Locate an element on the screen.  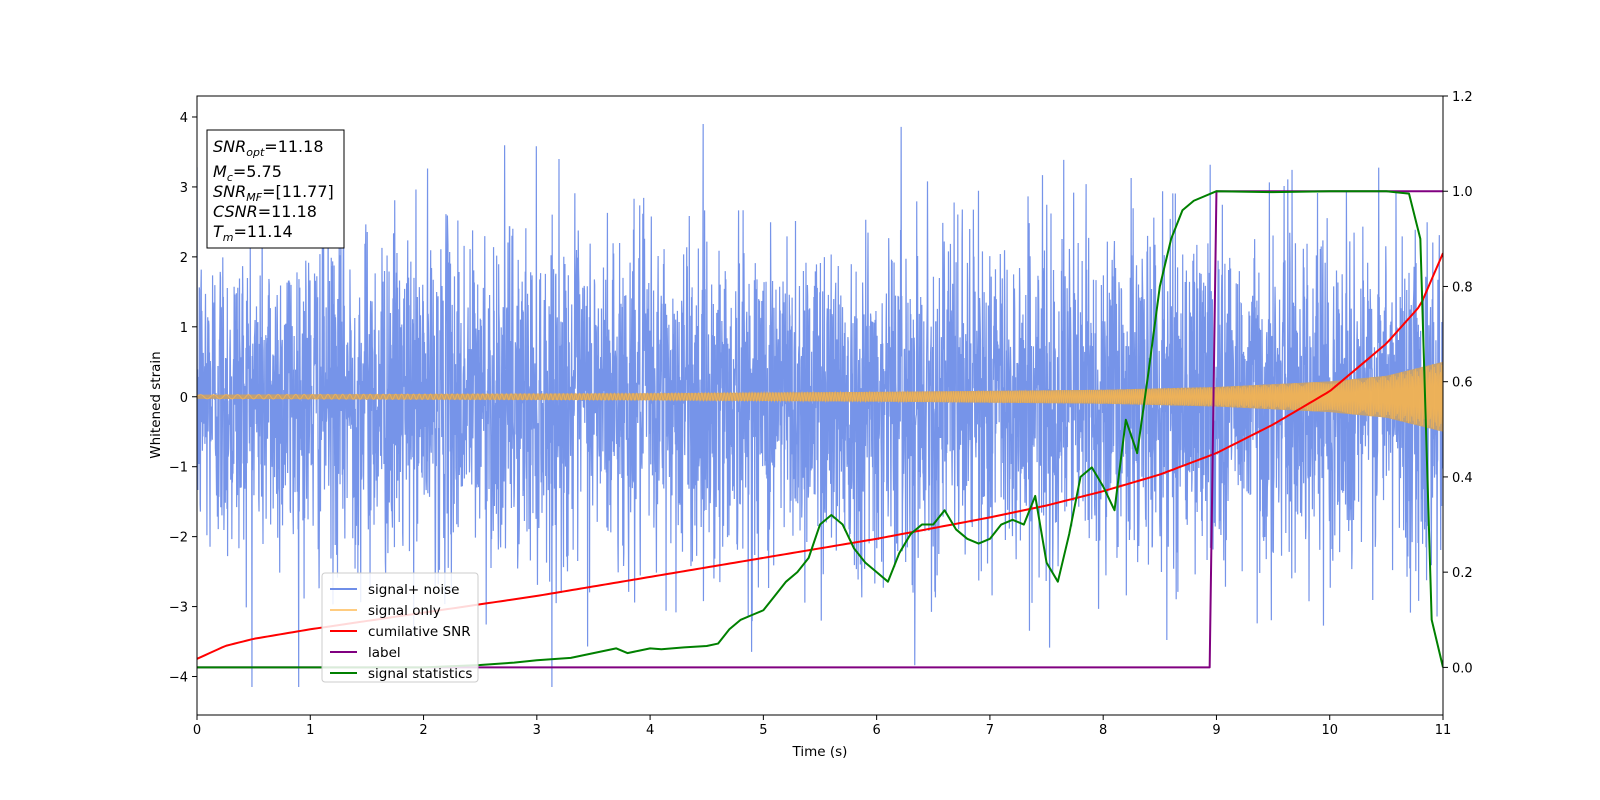
y-right-tick-label: 0.6 is located at coordinates (1462, 383).